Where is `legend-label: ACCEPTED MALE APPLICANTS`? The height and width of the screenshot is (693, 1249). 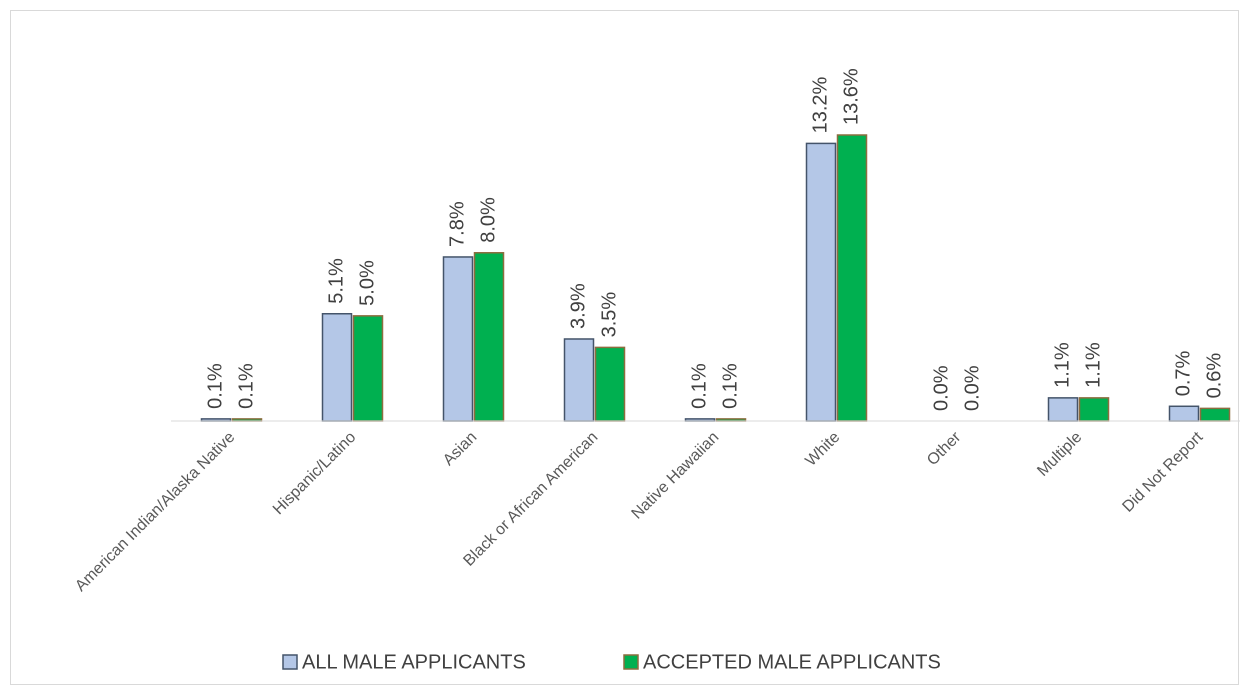 legend-label: ACCEPTED MALE APPLICANTS is located at coordinates (792, 662).